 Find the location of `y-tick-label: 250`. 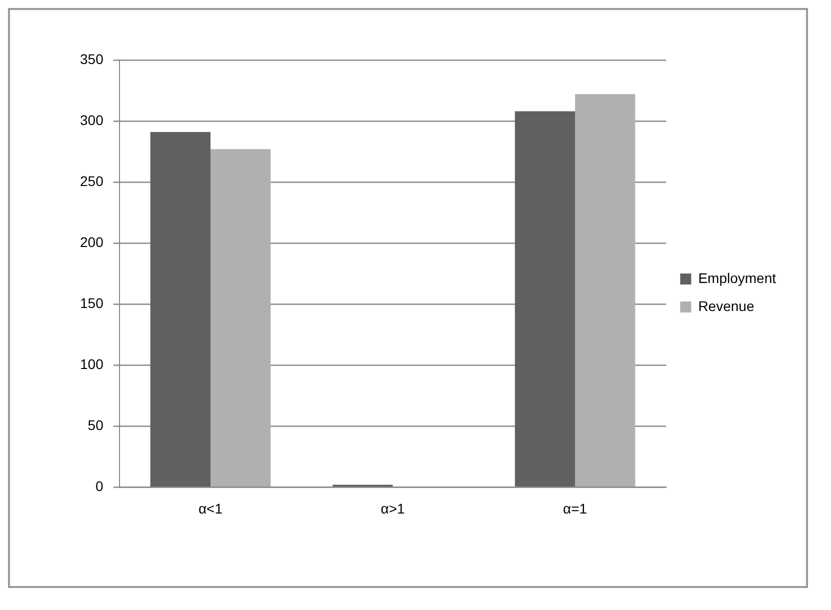

y-tick-label: 250 is located at coordinates (92, 180).